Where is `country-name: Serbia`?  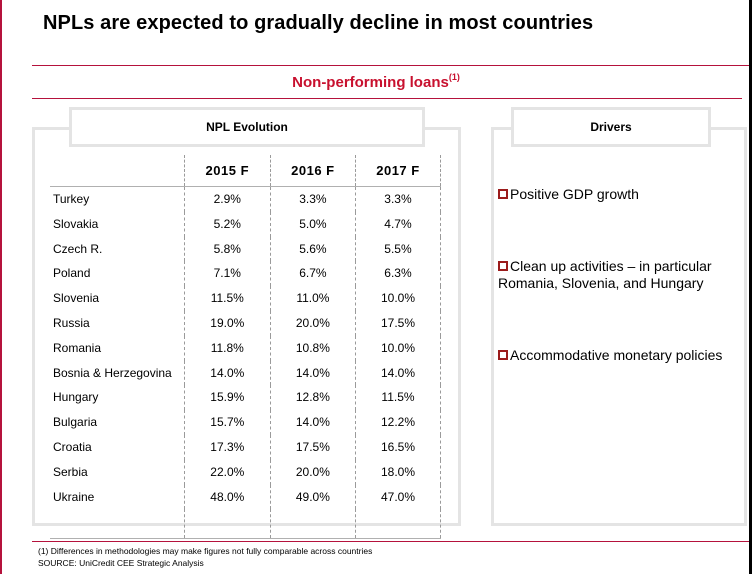 country-name: Serbia is located at coordinates (70, 471).